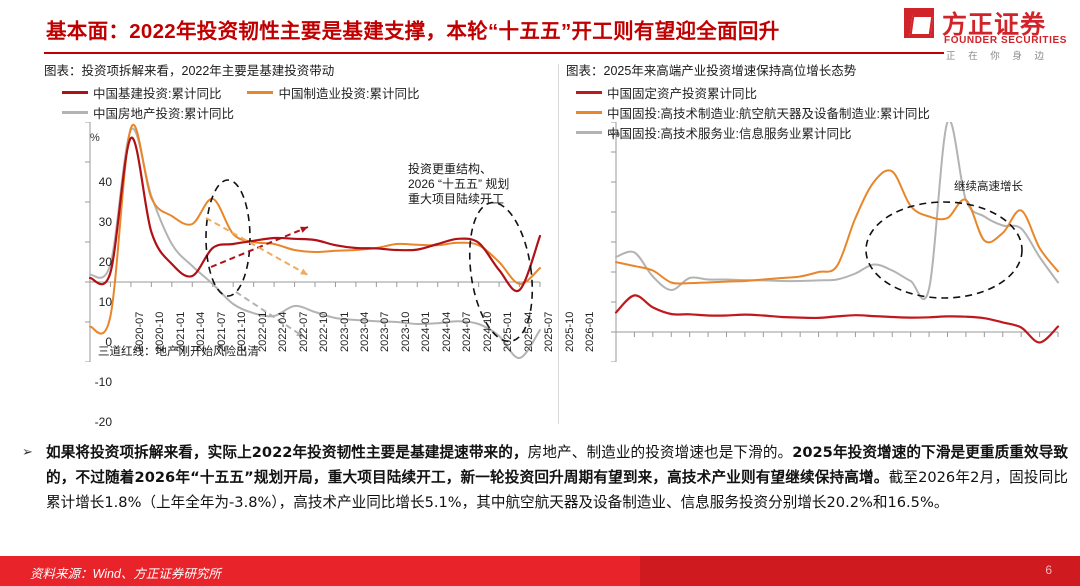 The image size is (1080, 586). Describe the element at coordinates (589, 112) in the screenshot. I see `legend-swatch-aerospace` at that location.